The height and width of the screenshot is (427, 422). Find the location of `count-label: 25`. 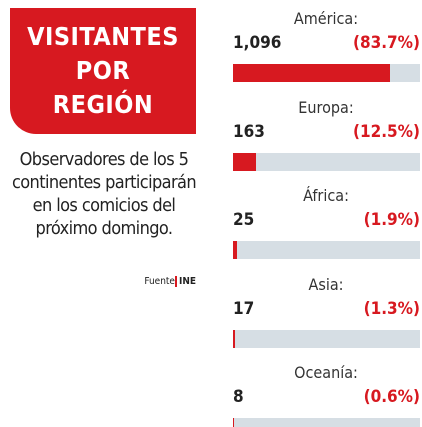

count-label: 25 is located at coordinates (244, 220).